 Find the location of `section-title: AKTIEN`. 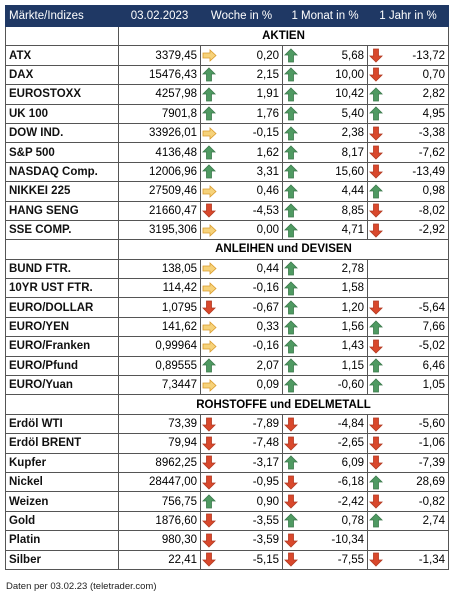

section-title: AKTIEN is located at coordinates (283, 36).